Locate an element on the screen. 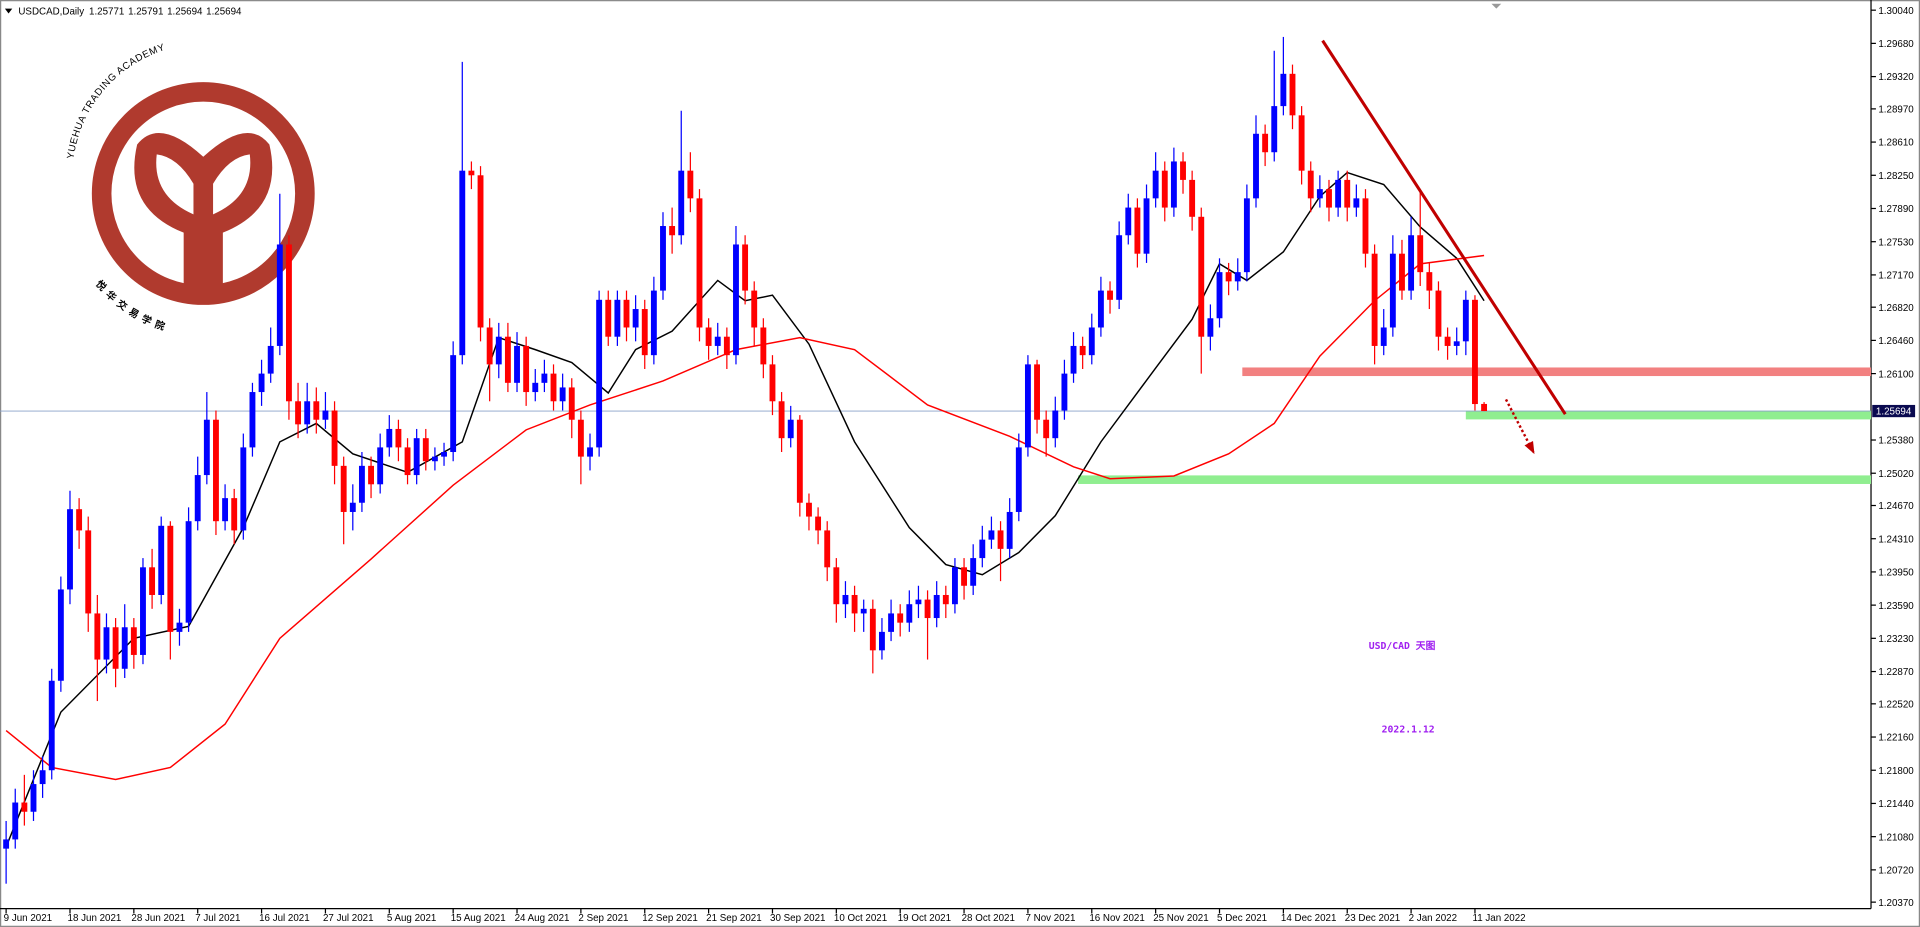 This screenshot has width=1920, height=927. y-tick-label: 1.22160 is located at coordinates (1896, 738).